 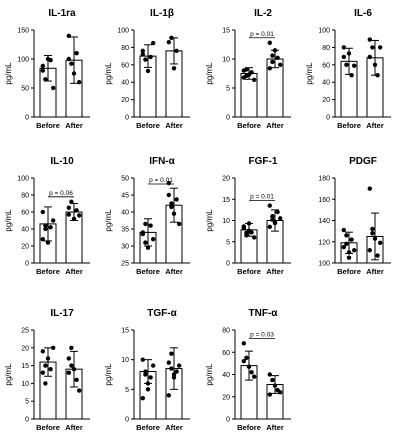 What do you see at coordinates (162, 313) in the screenshot?
I see `panel-title: TGF-α` at bounding box center [162, 313].